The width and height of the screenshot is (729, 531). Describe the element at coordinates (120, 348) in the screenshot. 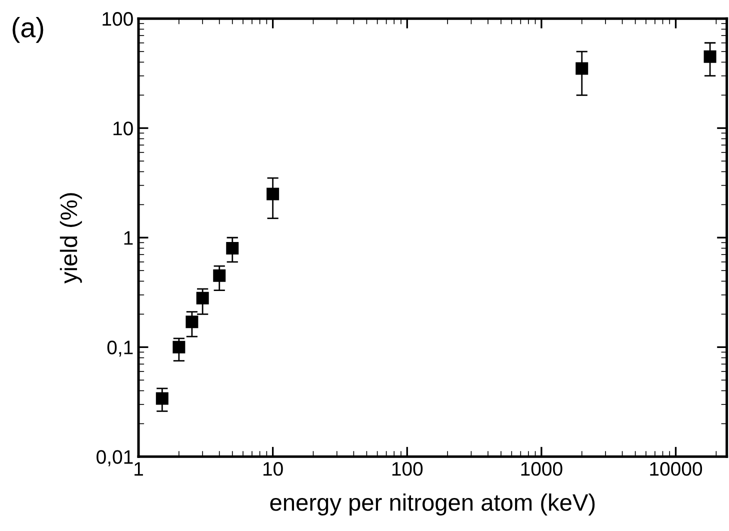

I see `y-tick-label: 0,1` at that location.